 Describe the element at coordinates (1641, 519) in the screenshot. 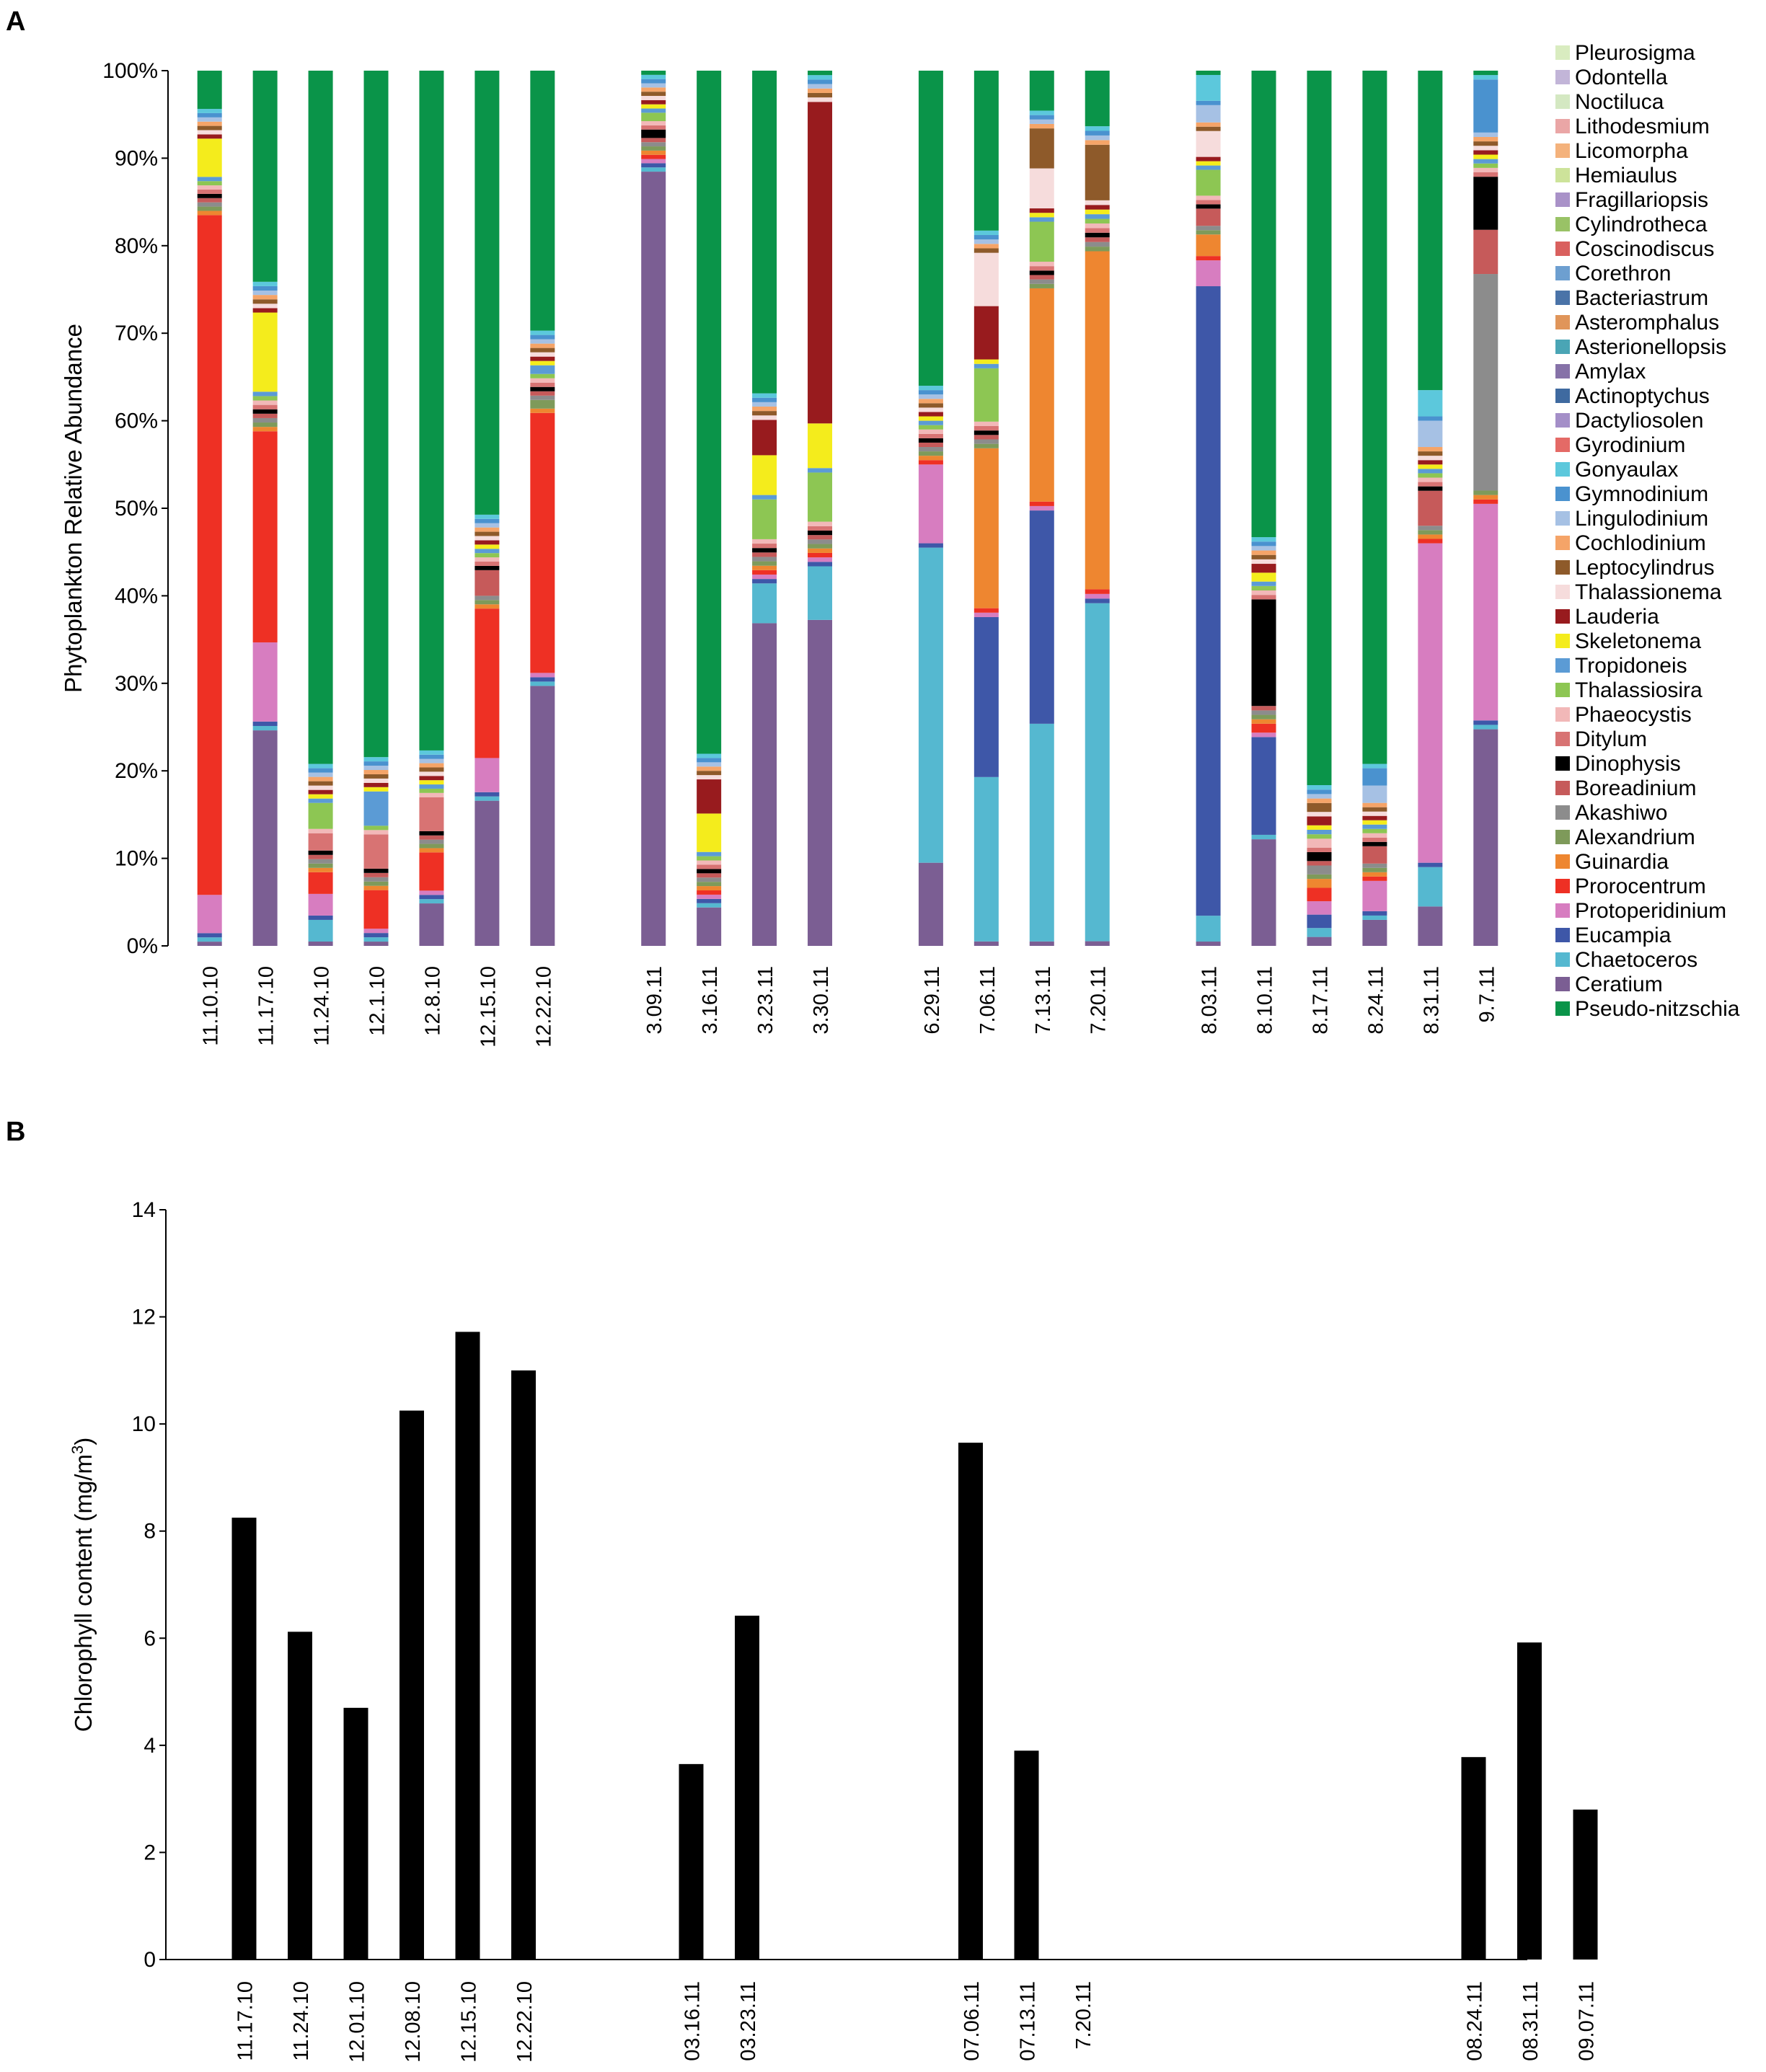

I see `legend-label: Lingulodinium` at that location.